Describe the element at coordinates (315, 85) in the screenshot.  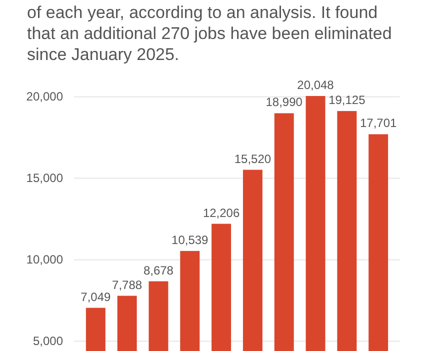
I see `data-label: 20,048` at that location.